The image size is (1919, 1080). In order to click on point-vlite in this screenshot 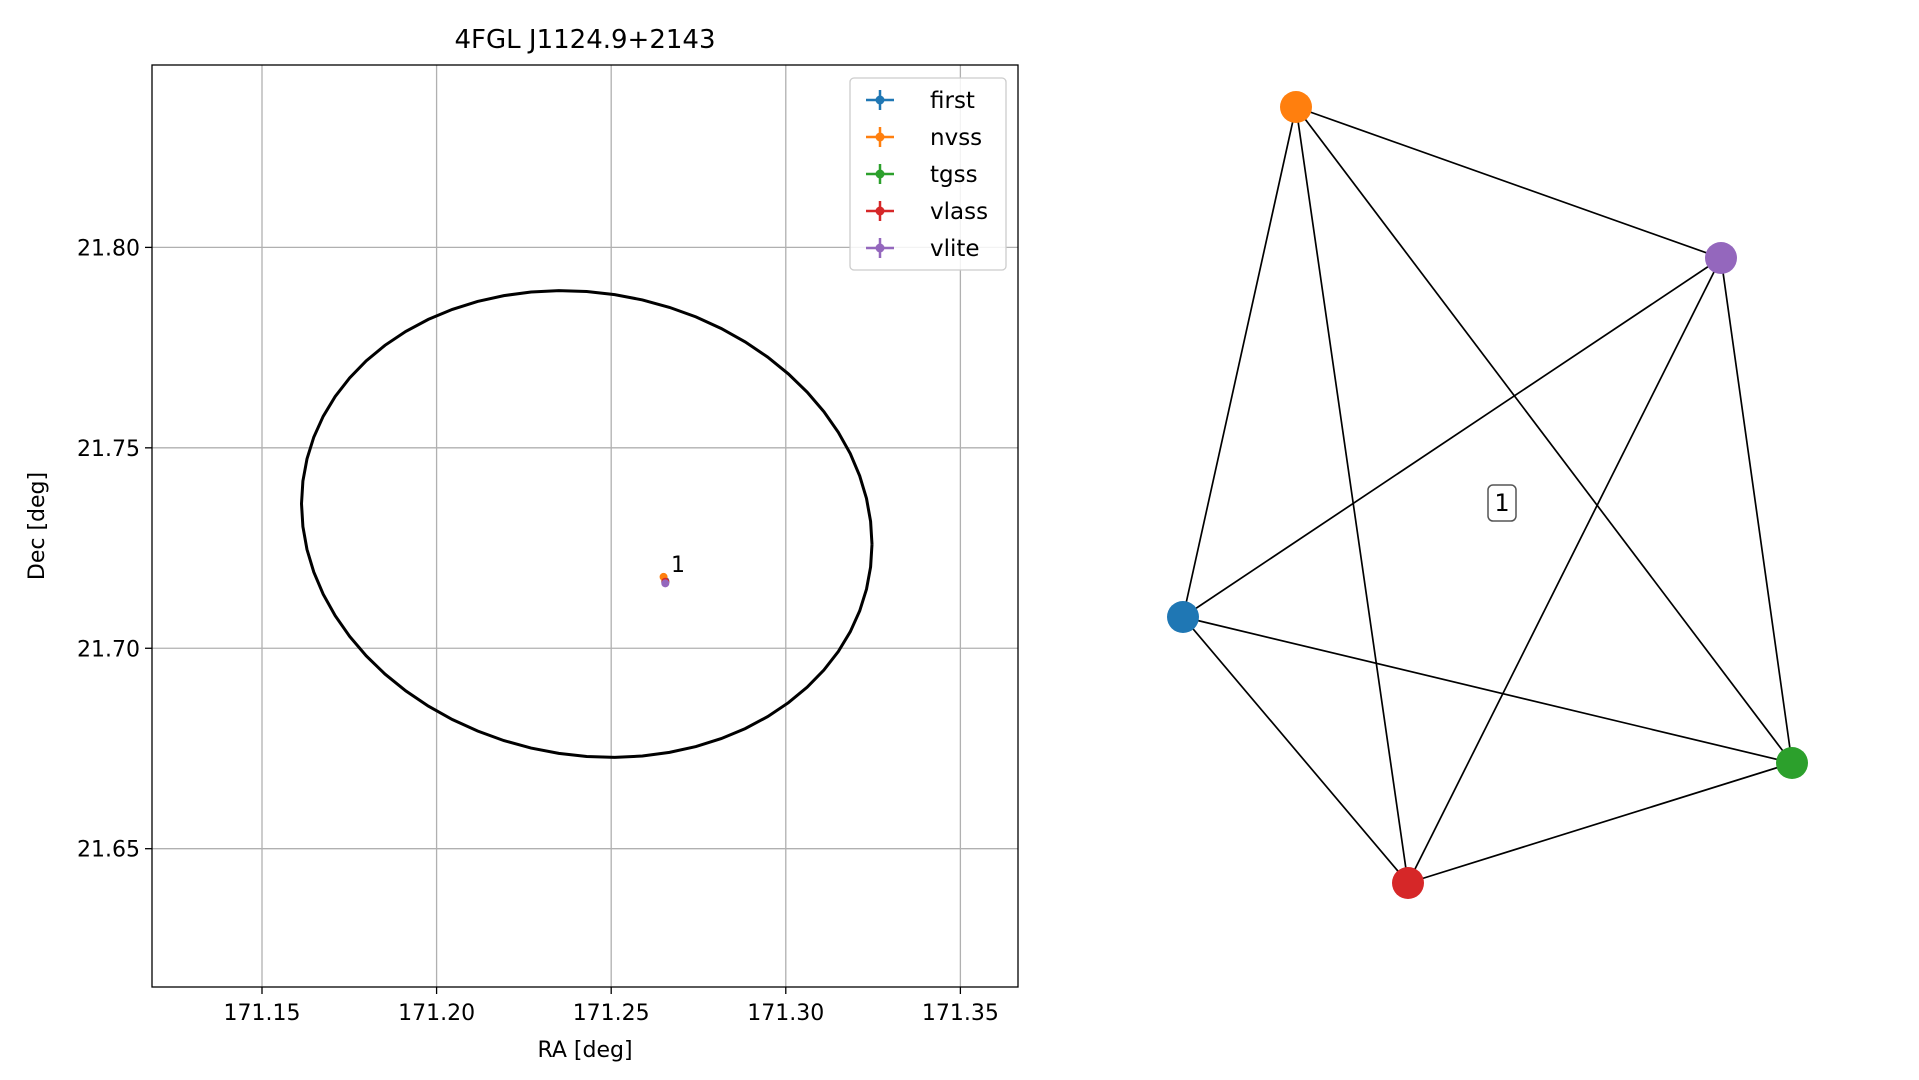, I will do `click(665, 583)`.